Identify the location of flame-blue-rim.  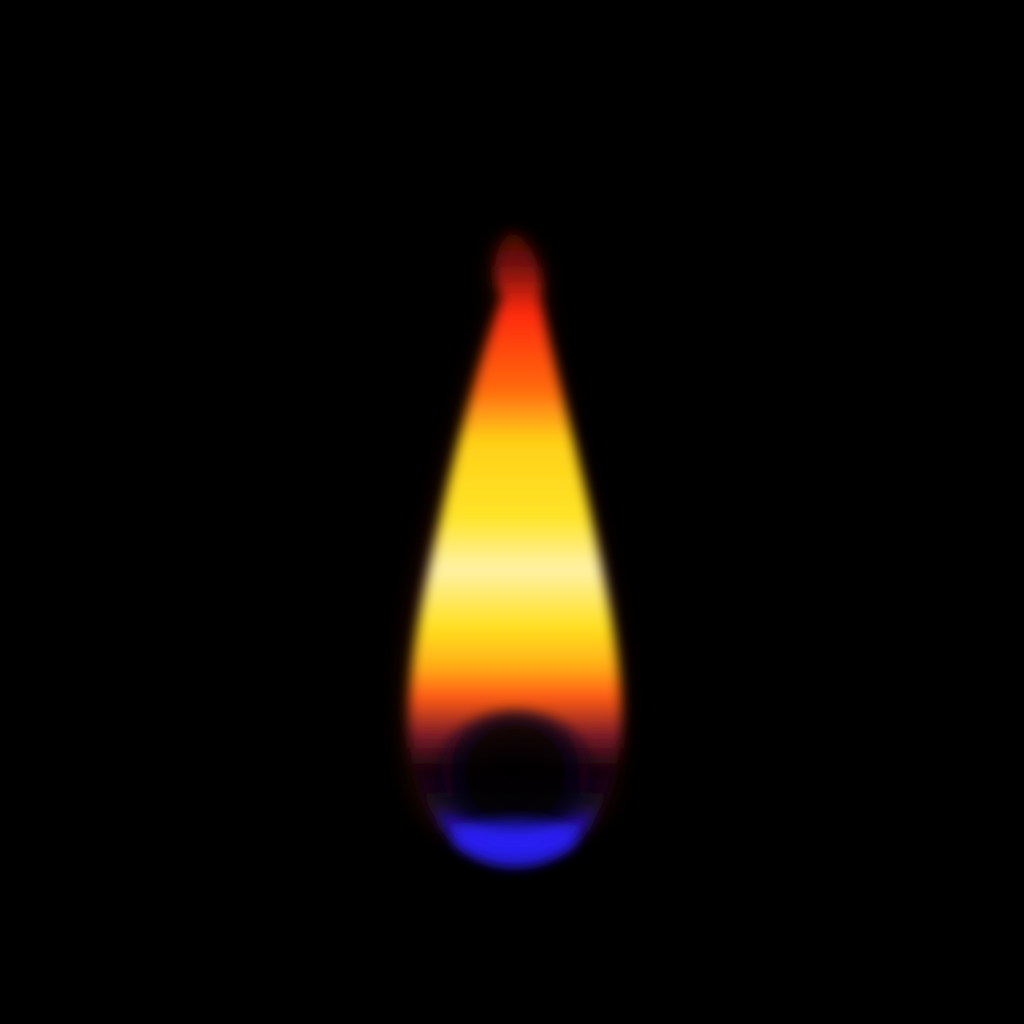
(515, 840).